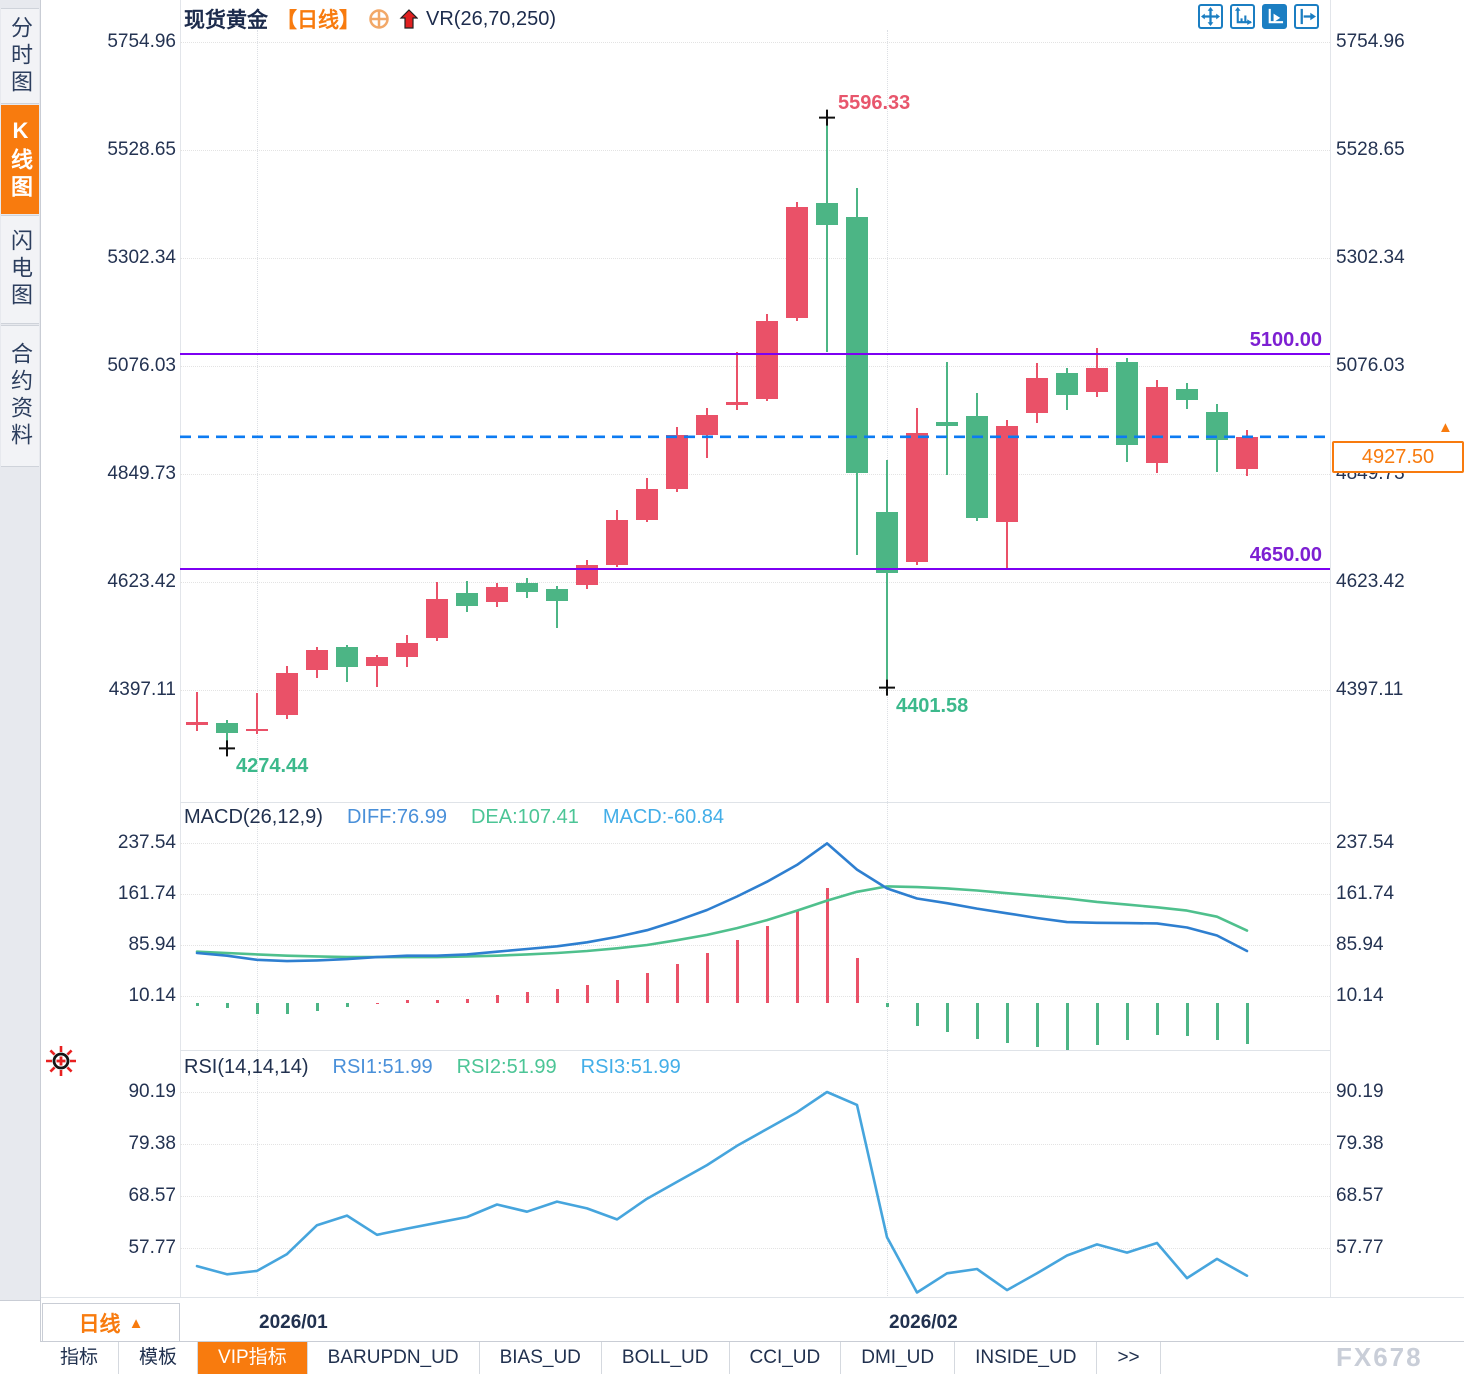  What do you see at coordinates (630, 1067) in the screenshot?
I see `rsi3-value: RSI3:51.99` at bounding box center [630, 1067].